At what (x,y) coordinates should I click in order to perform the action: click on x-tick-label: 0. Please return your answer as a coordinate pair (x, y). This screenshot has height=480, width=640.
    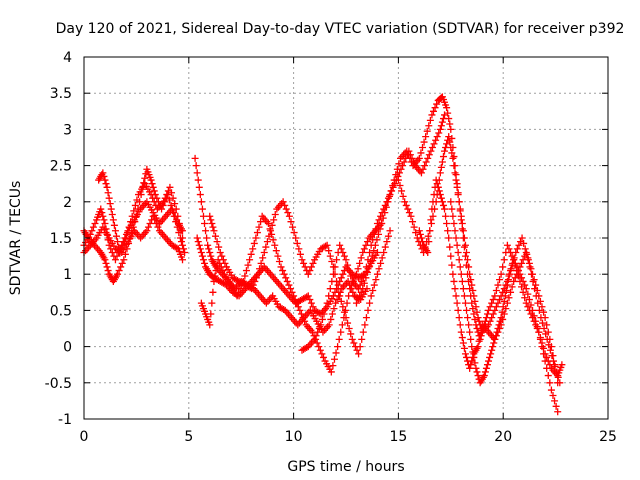
    Looking at the image, I should click on (84, 437).